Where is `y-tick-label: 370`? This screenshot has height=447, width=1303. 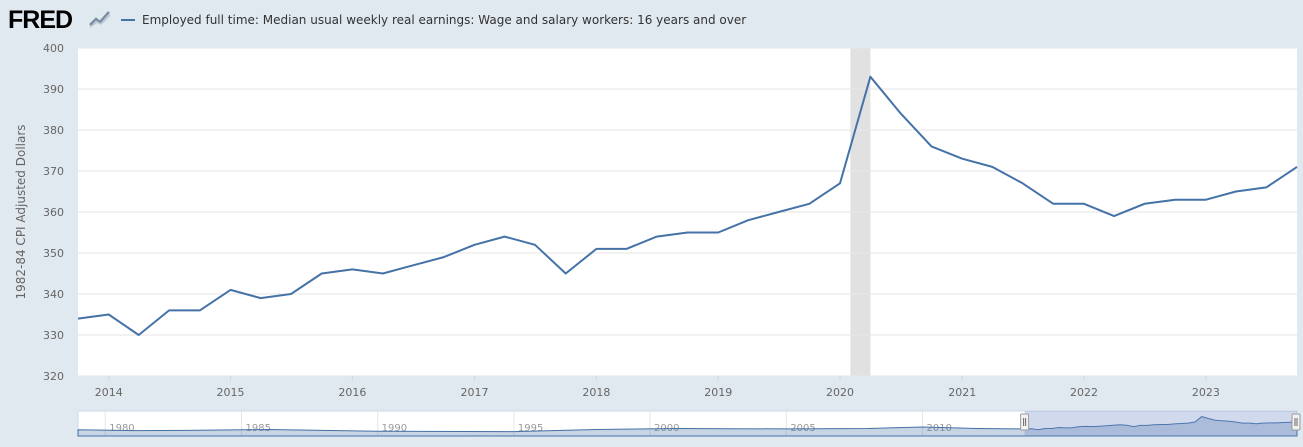 y-tick-label: 370 is located at coordinates (53, 171).